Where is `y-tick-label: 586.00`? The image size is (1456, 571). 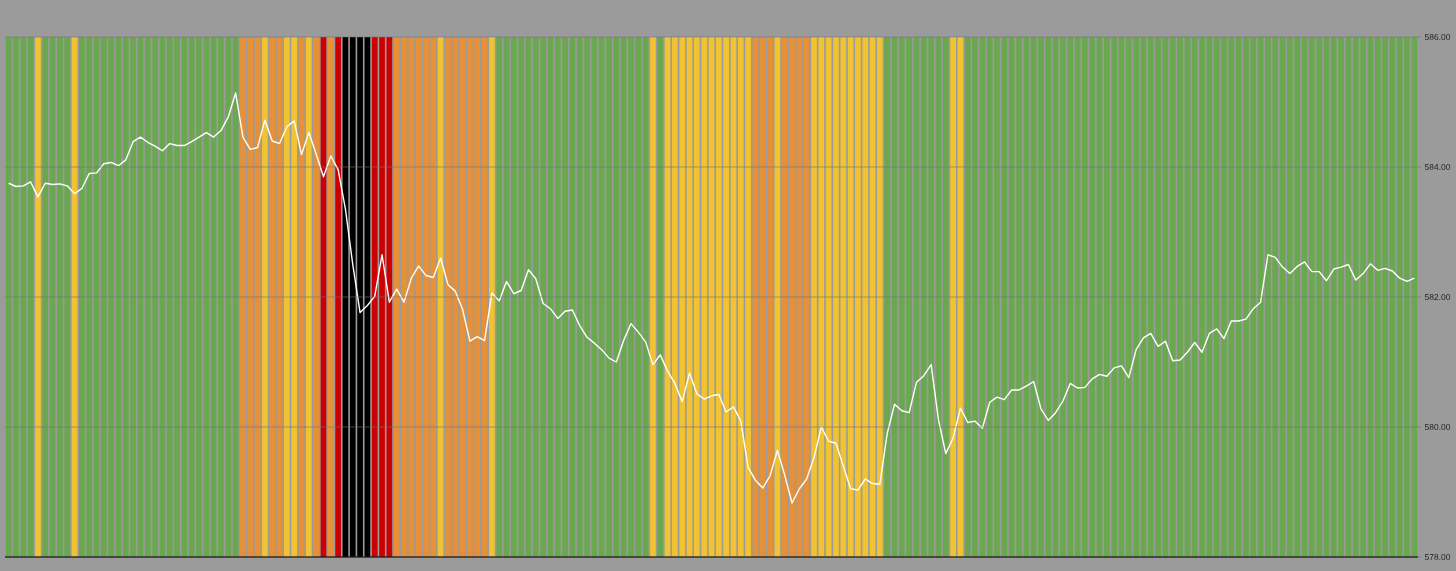 y-tick-label: 586.00 is located at coordinates (1437, 37).